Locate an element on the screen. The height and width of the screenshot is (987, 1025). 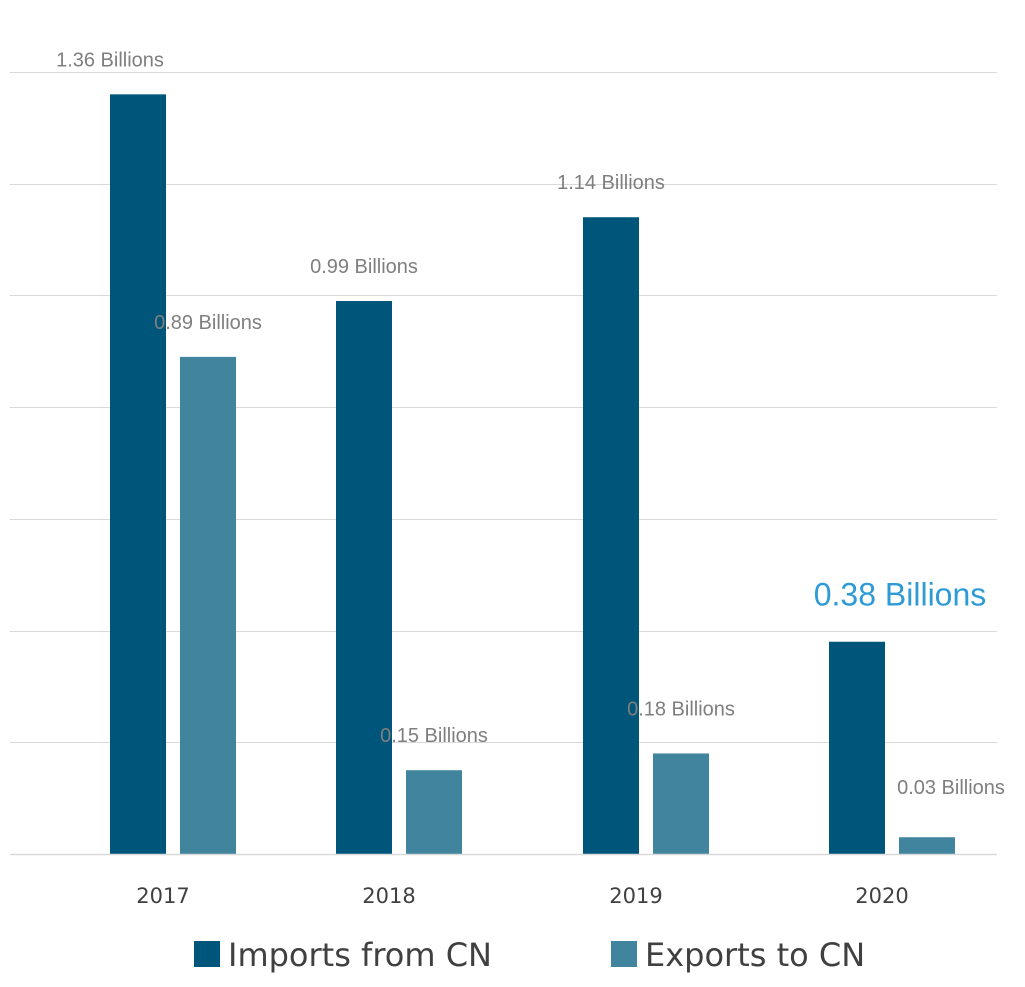
bar-exports-2018 is located at coordinates (434, 812).